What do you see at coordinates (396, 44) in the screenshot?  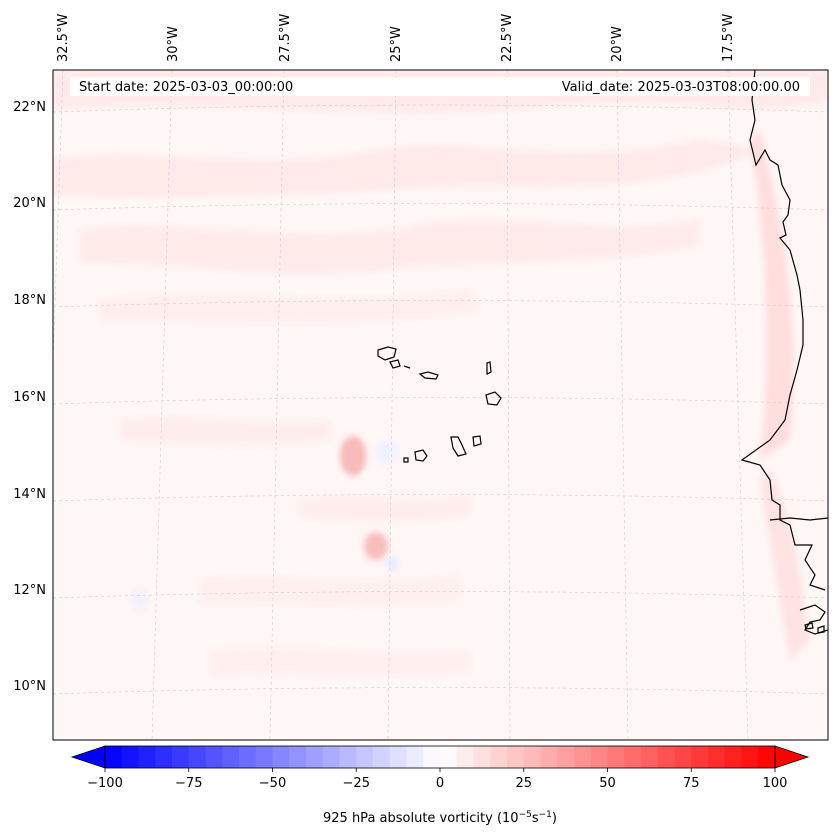 I see `lon-label: 25°W` at bounding box center [396, 44].